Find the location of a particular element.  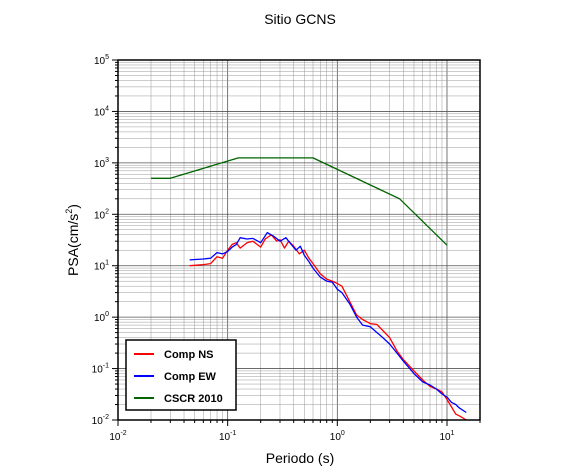

y-tick-label: 10⁻² is located at coordinates (100, 420).